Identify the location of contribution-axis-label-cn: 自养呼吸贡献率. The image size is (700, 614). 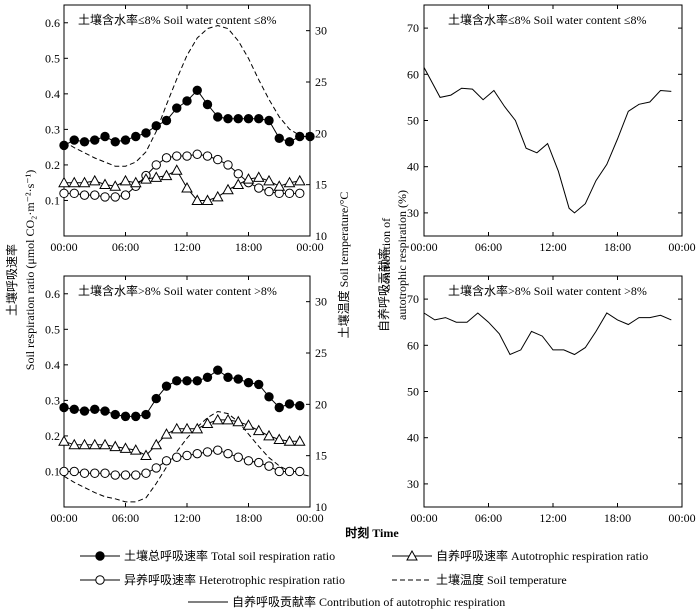
(383, 290).